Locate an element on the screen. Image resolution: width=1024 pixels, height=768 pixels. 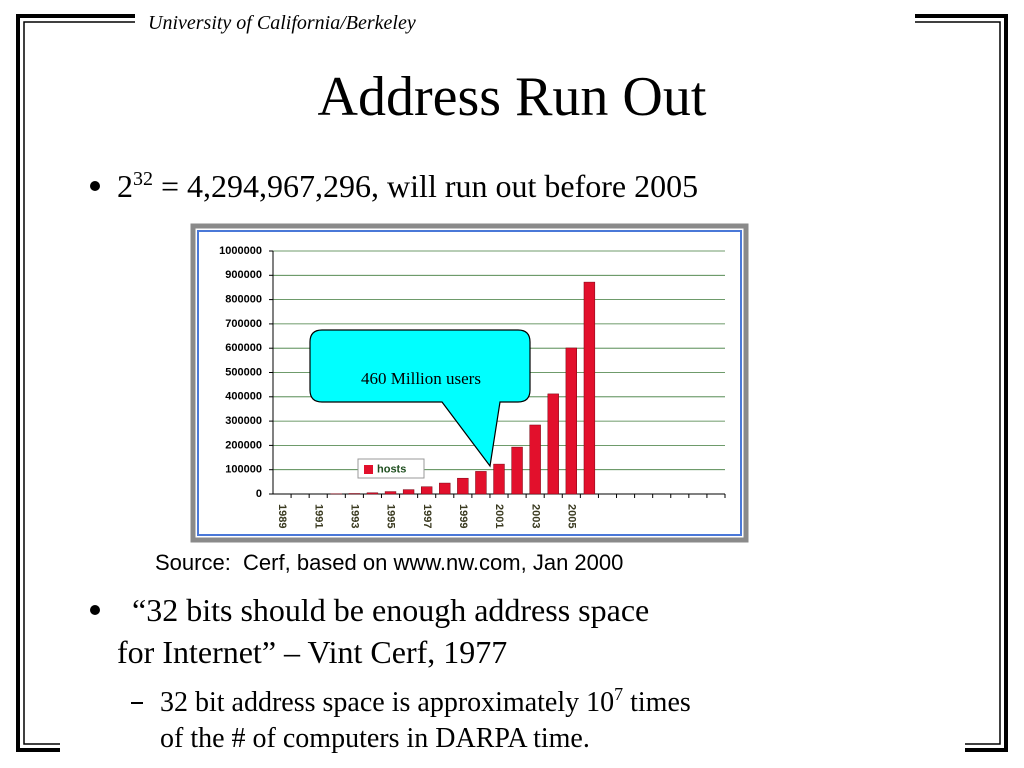
bullet-text: for Internet” – Vint Cerf, 1977 is located at coordinates (312, 652).